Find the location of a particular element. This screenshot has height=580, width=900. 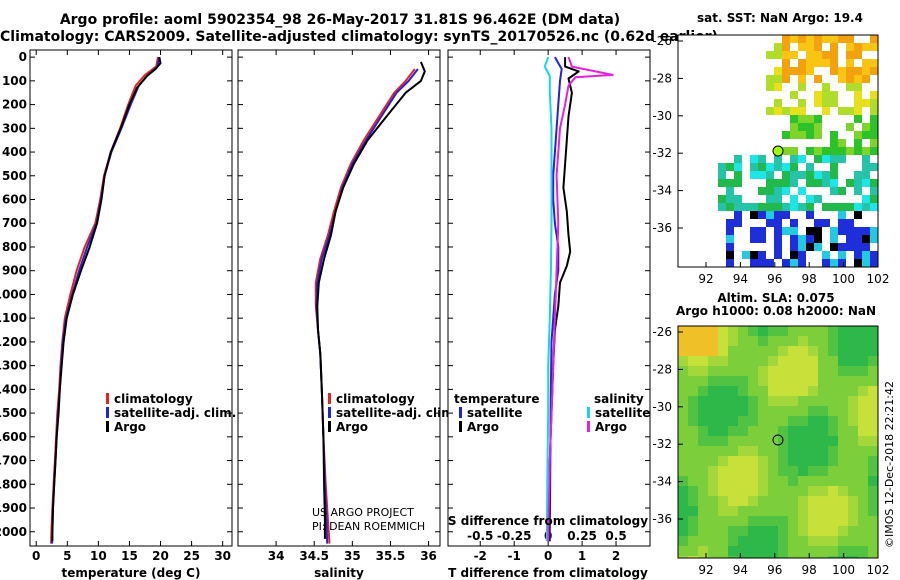

longitude-tick-label: 94 is located at coordinates (740, 279).